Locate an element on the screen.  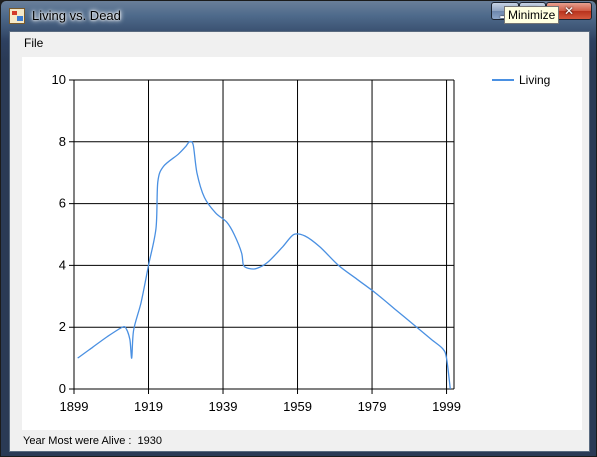
chart-legend: Living is located at coordinates (521, 80).